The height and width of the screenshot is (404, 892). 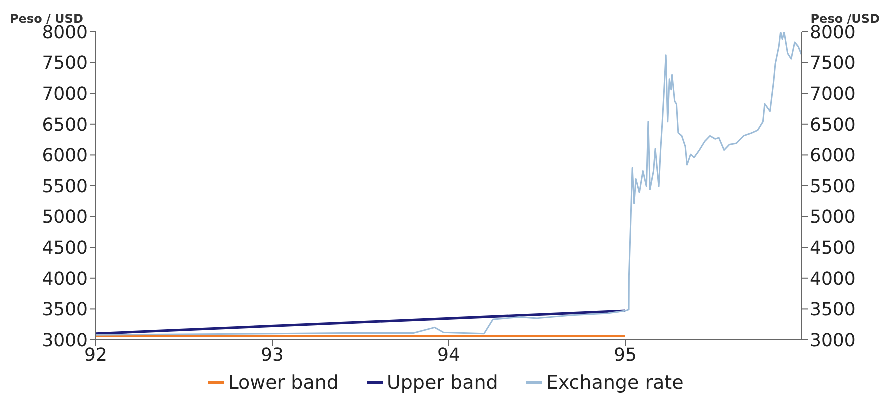 What do you see at coordinates (833, 156) in the screenshot?
I see `y2-tick-label: 6000` at bounding box center [833, 156].